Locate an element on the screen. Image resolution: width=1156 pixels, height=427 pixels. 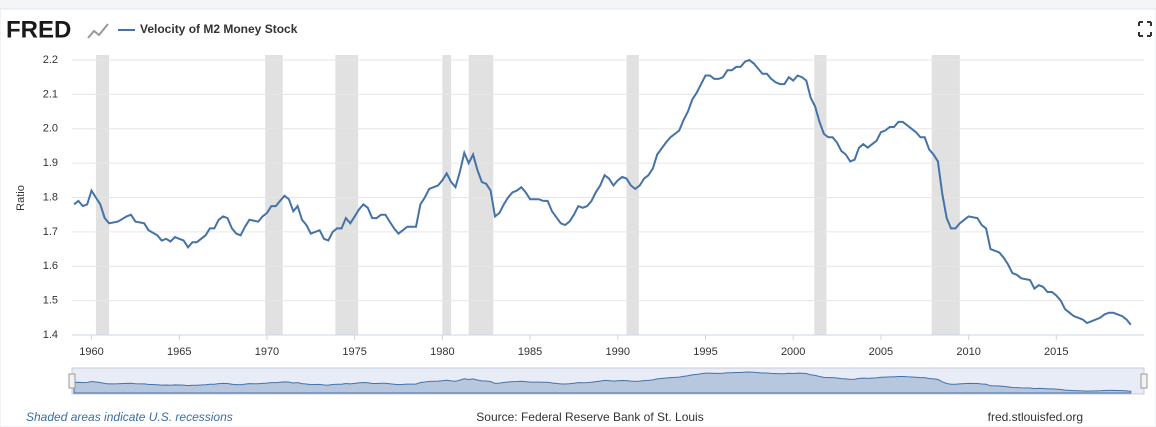
x-tick-label: 1975 is located at coordinates (354, 352).